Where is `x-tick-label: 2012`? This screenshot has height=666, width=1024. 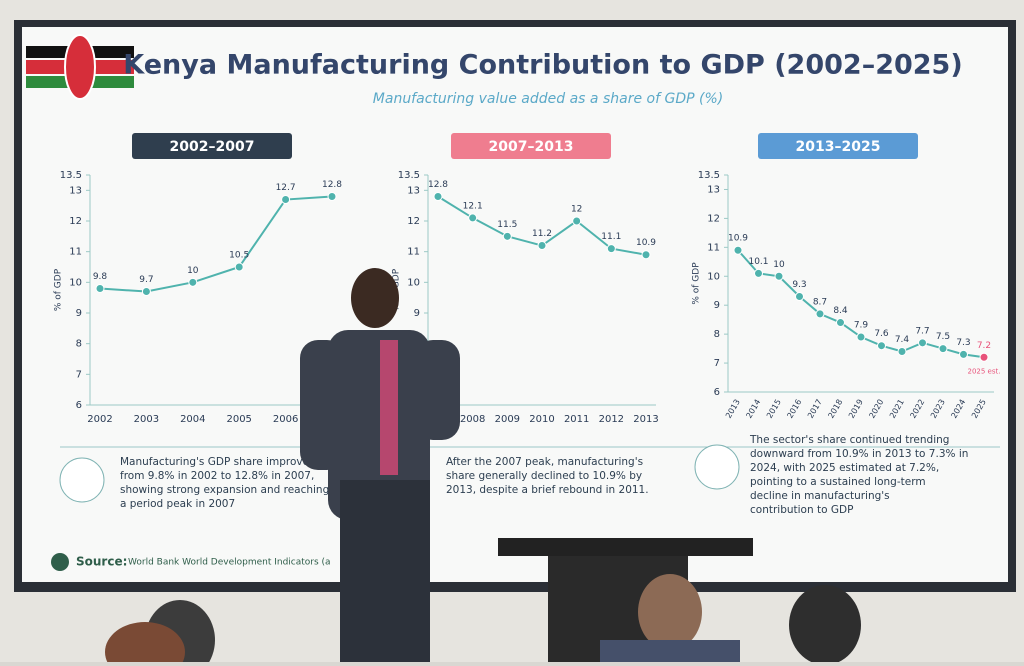
x-tick-label: 2012 is located at coordinates (611, 419).